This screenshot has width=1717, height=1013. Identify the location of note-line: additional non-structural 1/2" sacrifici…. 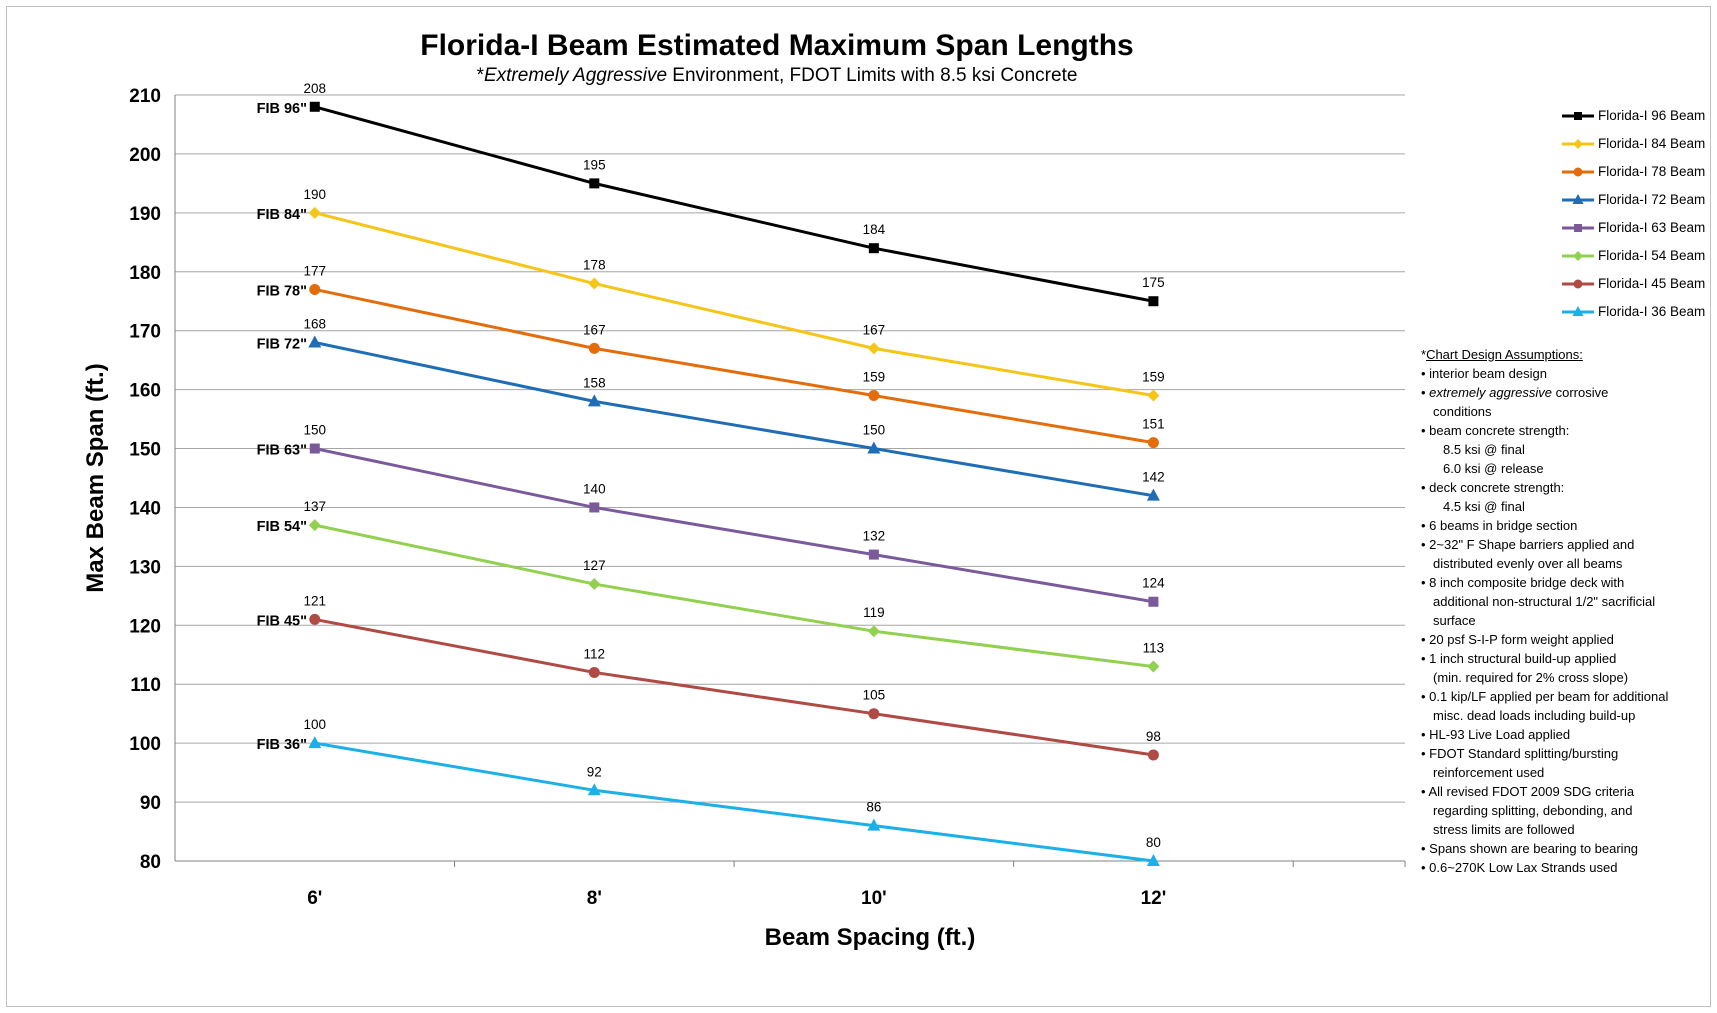
(1544, 601).